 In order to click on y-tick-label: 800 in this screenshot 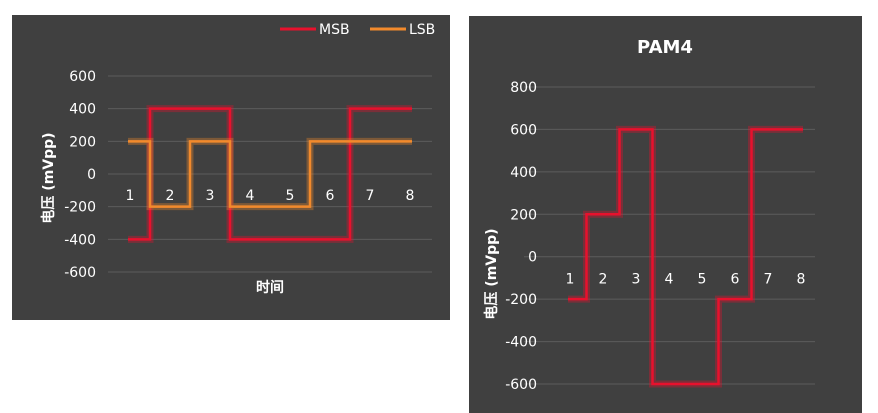, I will do `click(523, 88)`.